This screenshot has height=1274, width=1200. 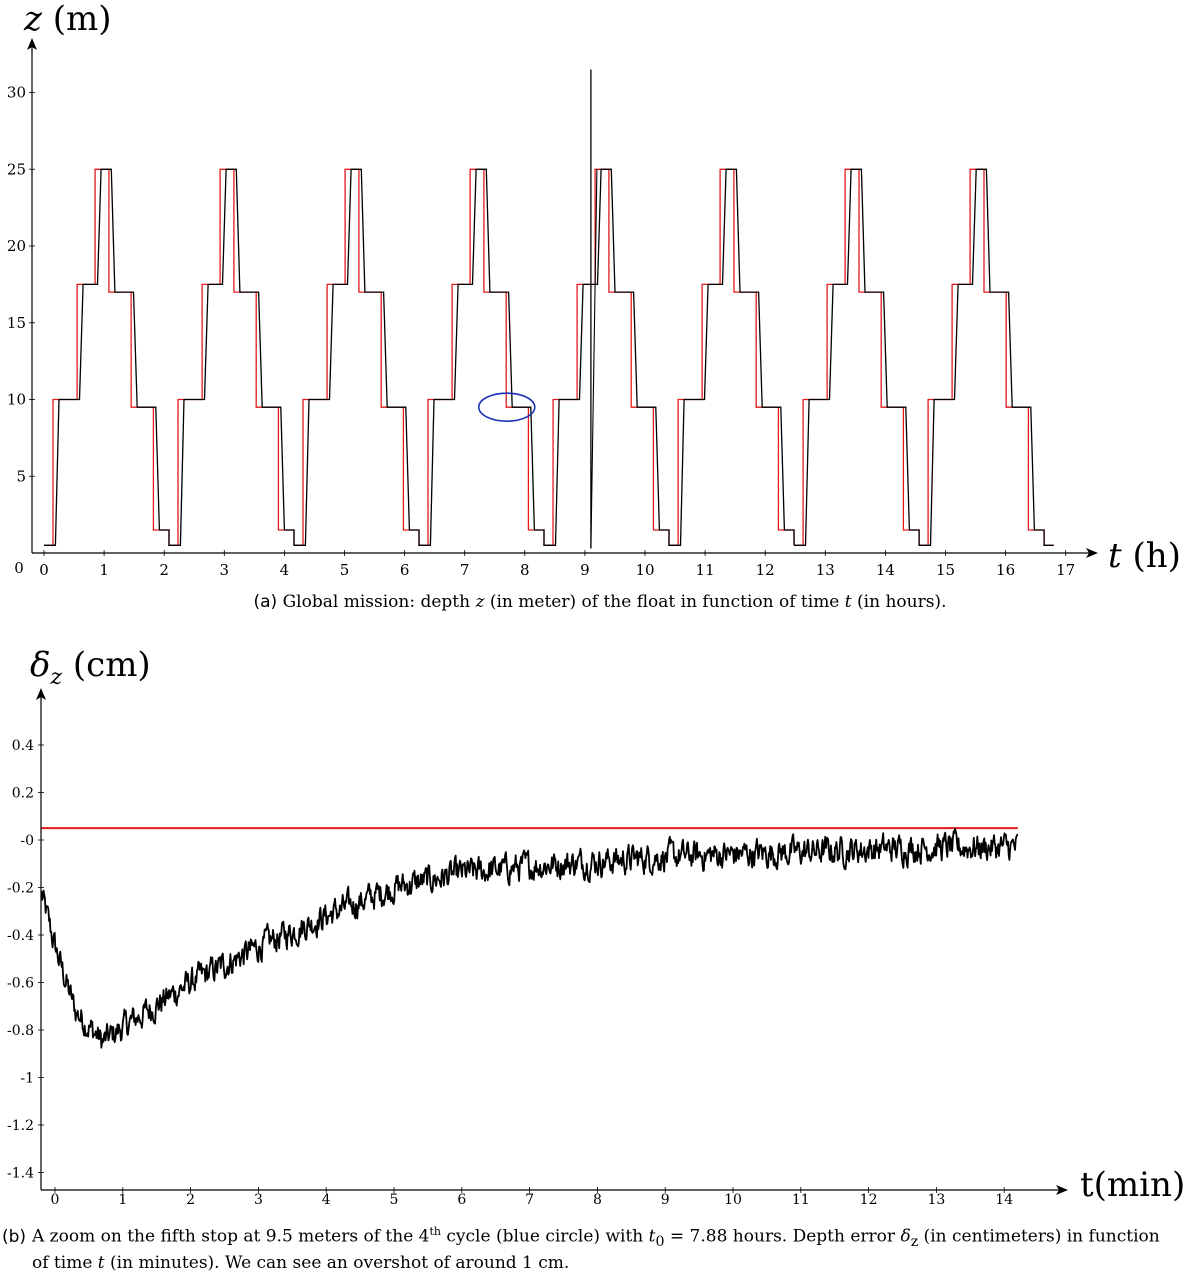 I want to click on y-tick-label: 5, so click(x=21, y=476).